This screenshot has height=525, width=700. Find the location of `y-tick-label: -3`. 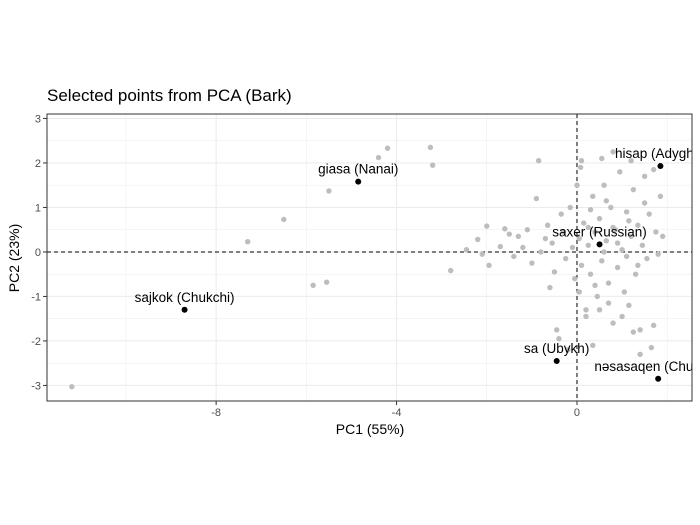

y-tick-label: -3 is located at coordinates (36, 386).